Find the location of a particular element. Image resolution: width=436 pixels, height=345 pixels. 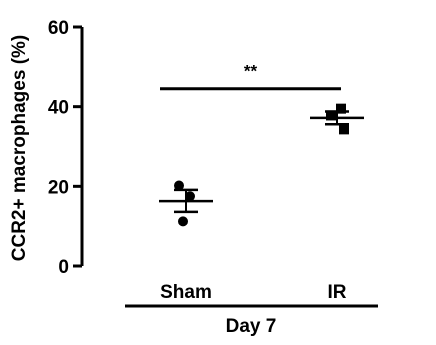

series-sham is located at coordinates (186, 203).